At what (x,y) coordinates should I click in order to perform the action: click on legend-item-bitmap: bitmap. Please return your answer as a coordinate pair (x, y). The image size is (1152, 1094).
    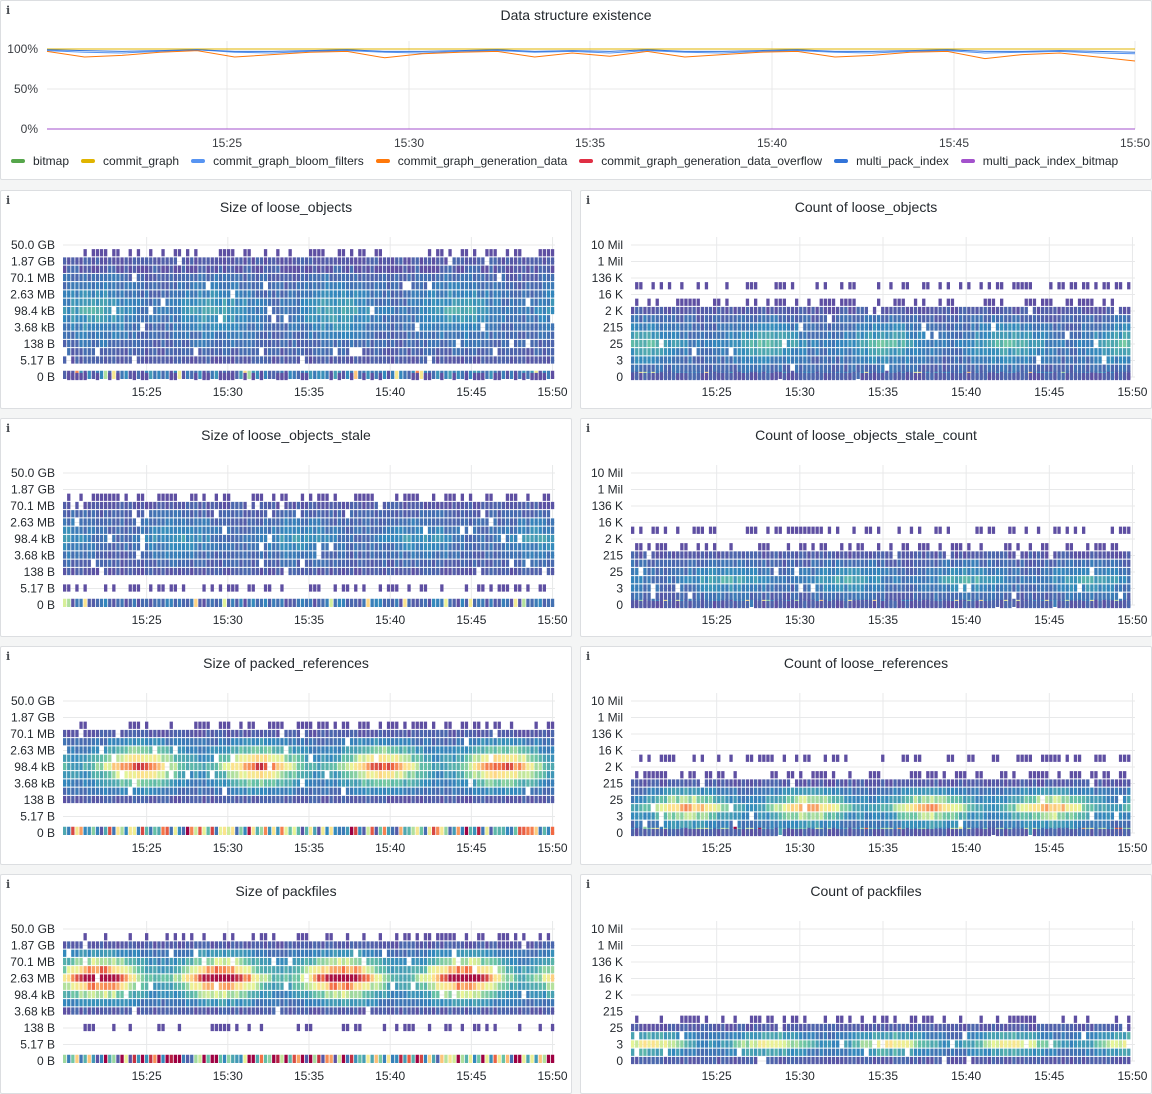
    Looking at the image, I should click on (40, 161).